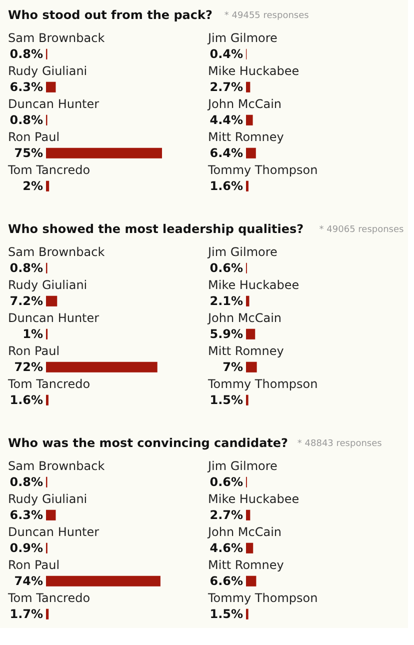  Describe the element at coordinates (110, 15) in the screenshot. I see `chart-title: Who stood out from the pack?` at that location.